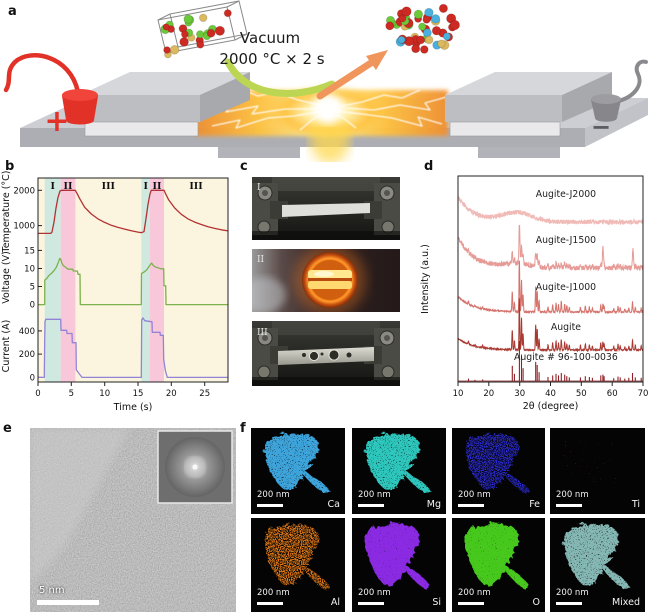 The height and width of the screenshot is (615, 650). Describe the element at coordinates (601, 127) in the screenshot. I see `minus-sign: −` at that location.